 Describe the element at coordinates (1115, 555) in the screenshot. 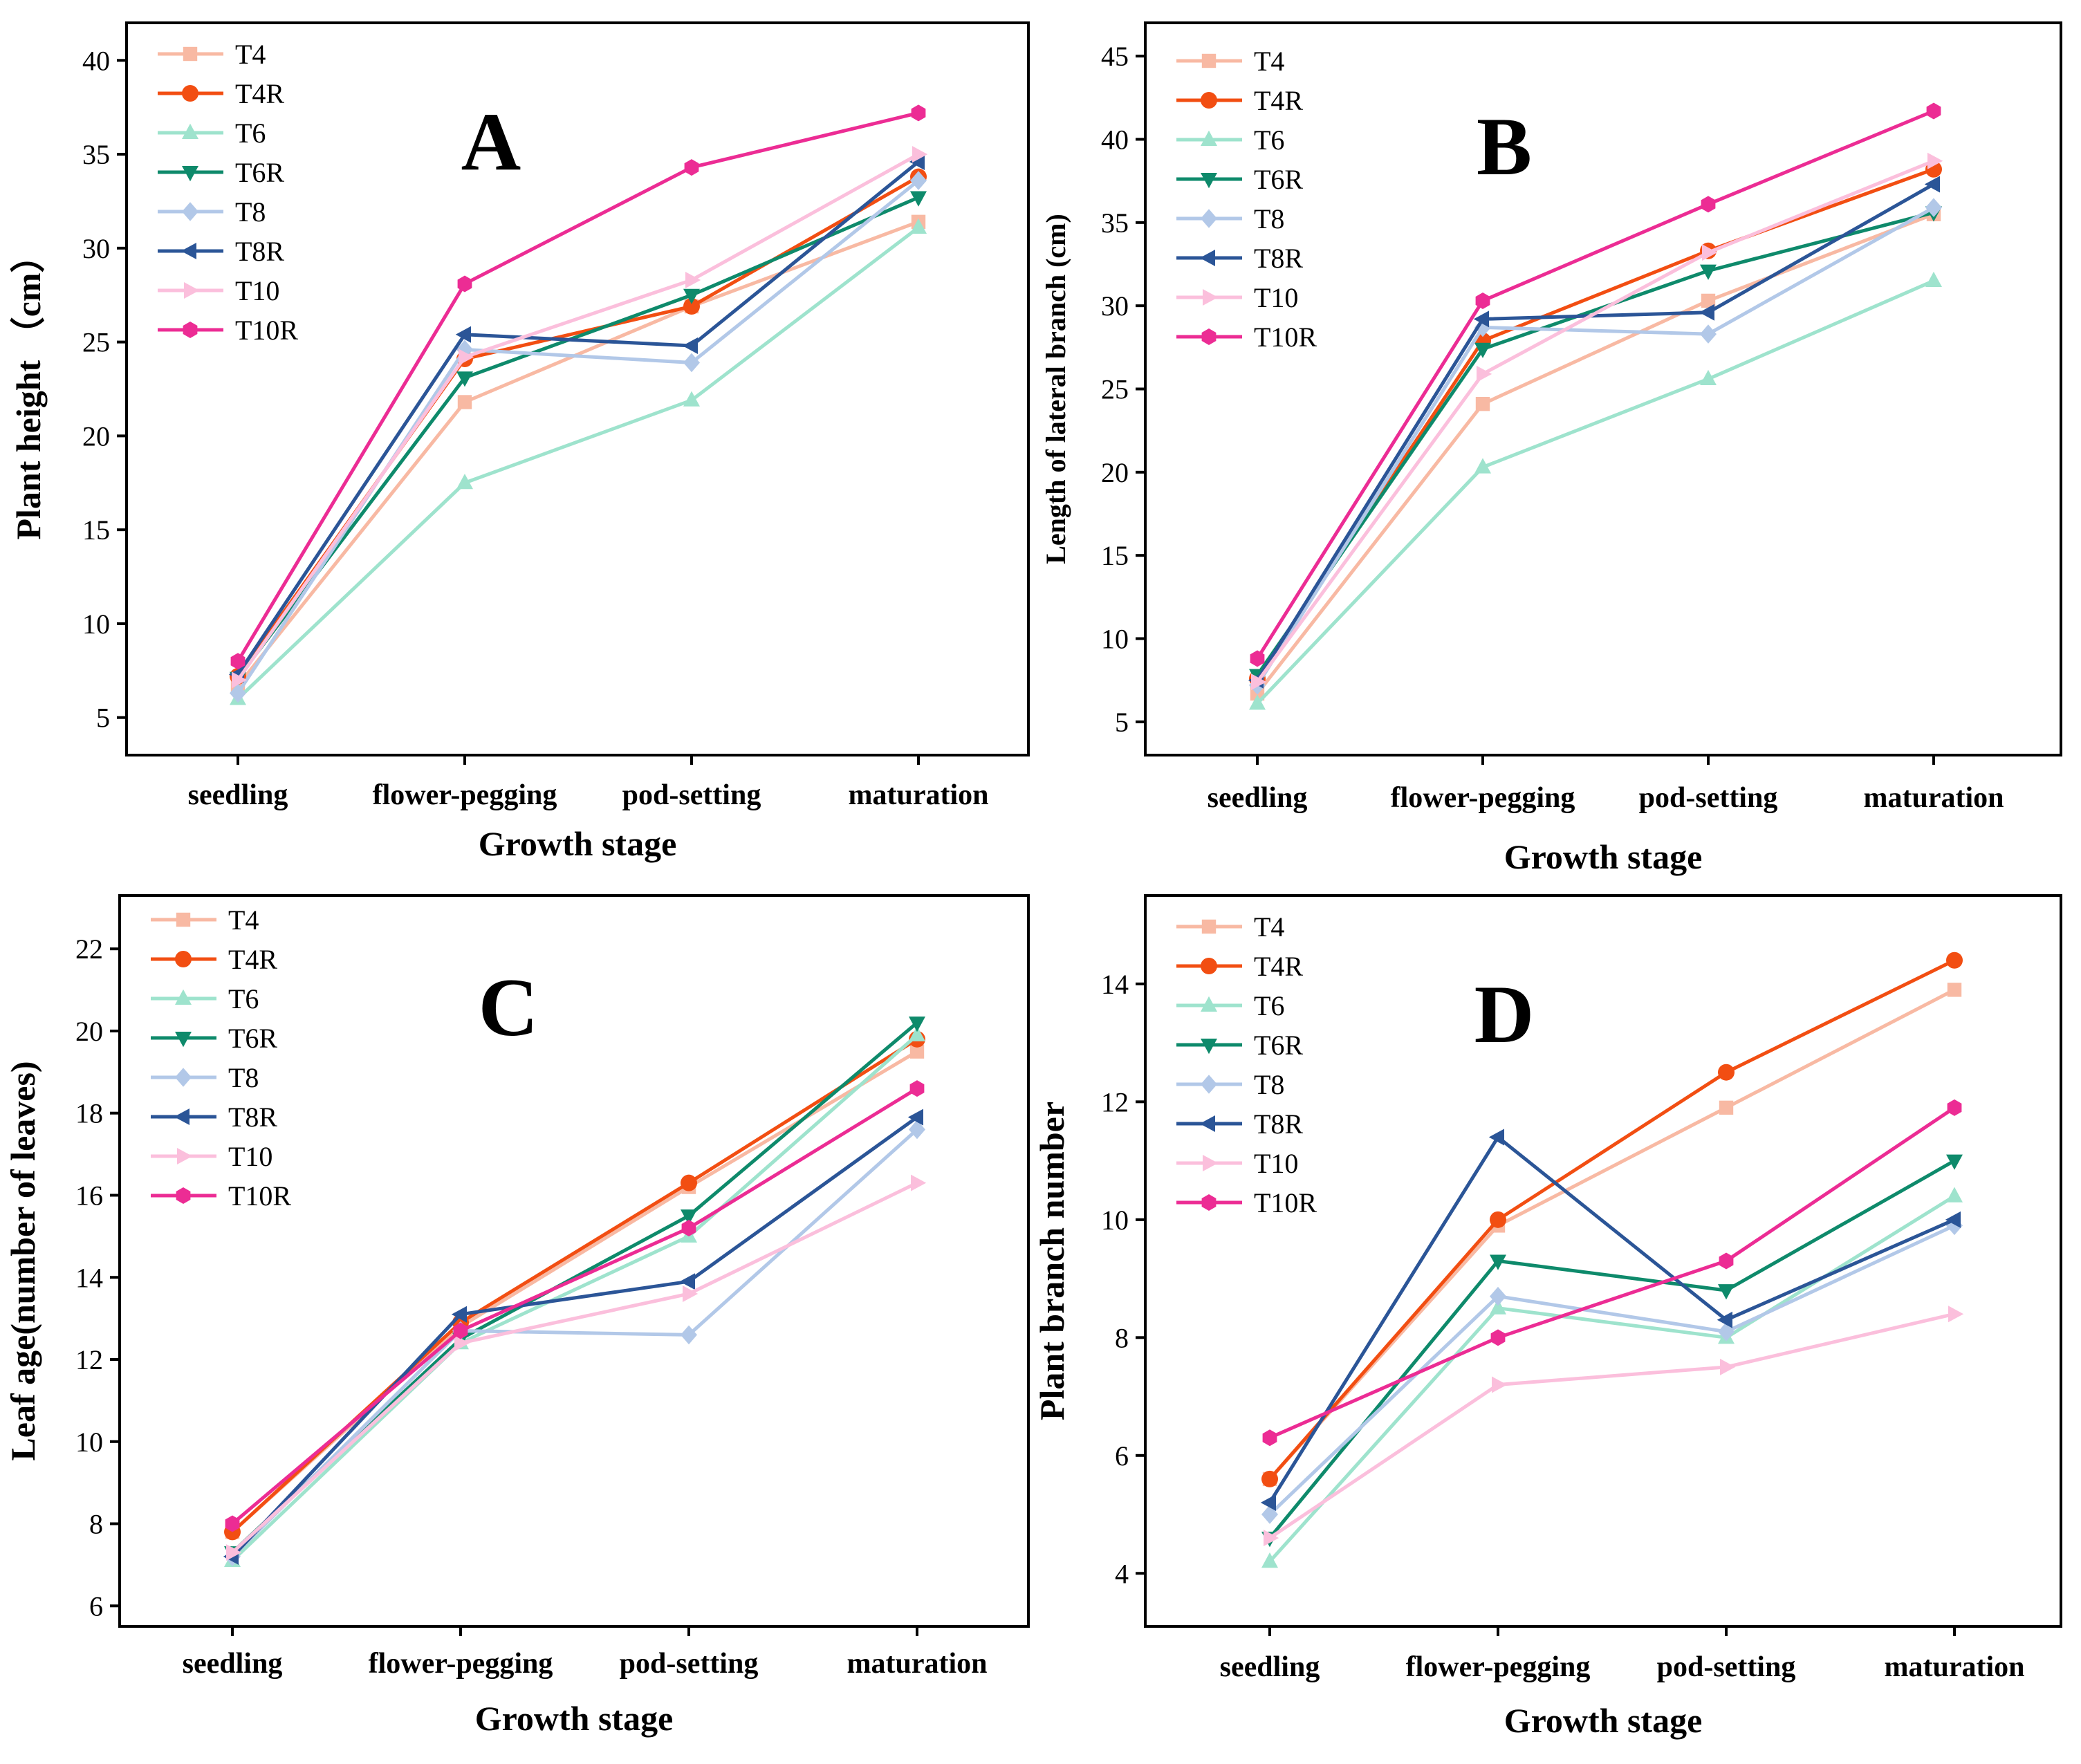

I see `y-tick-label: 15` at that location.